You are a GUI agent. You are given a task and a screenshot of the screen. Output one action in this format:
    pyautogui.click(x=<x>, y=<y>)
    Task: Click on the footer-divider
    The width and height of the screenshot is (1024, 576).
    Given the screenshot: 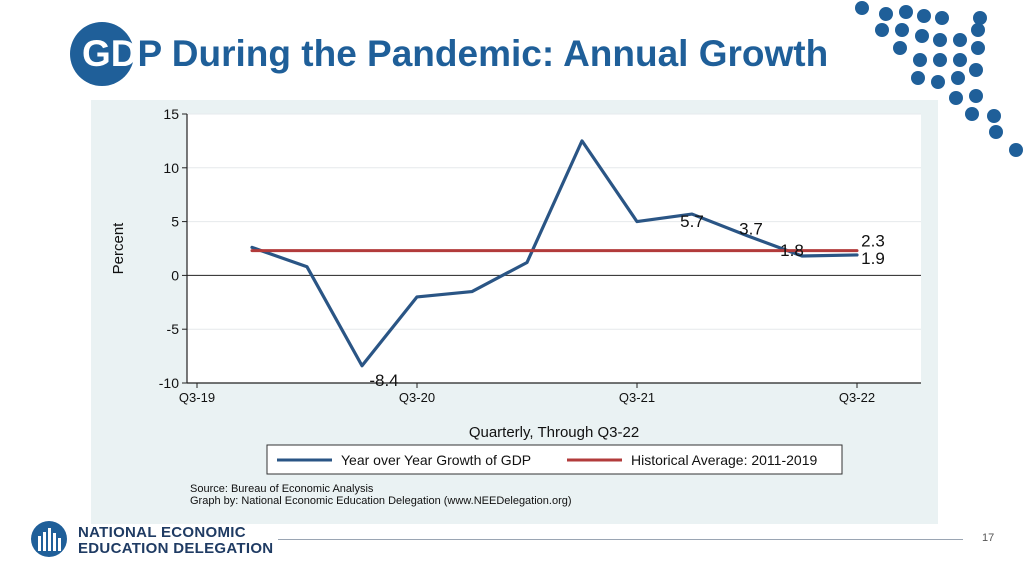 What is the action you would take?
    pyautogui.click(x=620, y=539)
    